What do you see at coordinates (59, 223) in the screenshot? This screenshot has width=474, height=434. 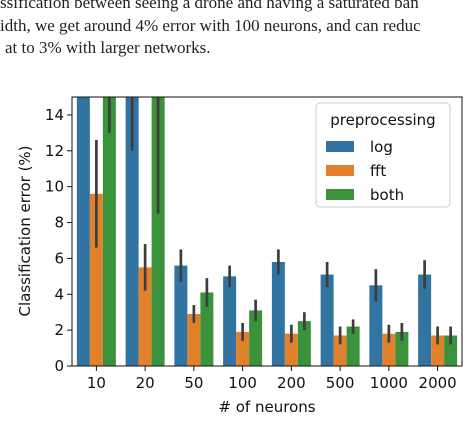 I see `y-tick-label: 8` at bounding box center [59, 223].